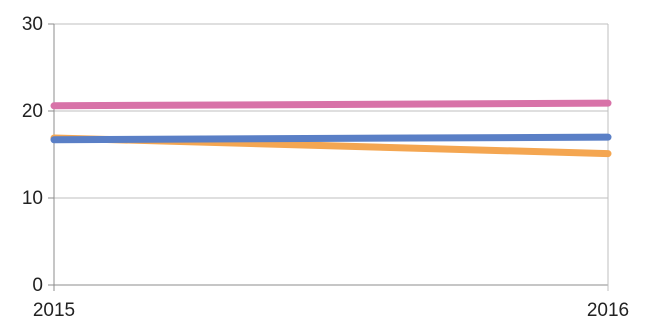  I want to click on x-axis-tick-labels: 2015 2016, so click(331, 310).